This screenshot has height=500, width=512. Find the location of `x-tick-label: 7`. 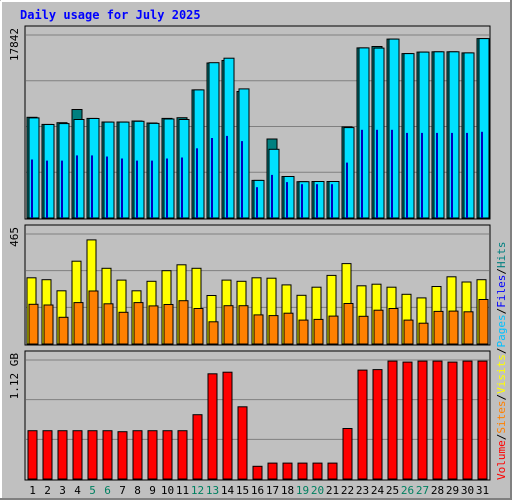

x-tick-label: 7 is located at coordinates (122, 490).